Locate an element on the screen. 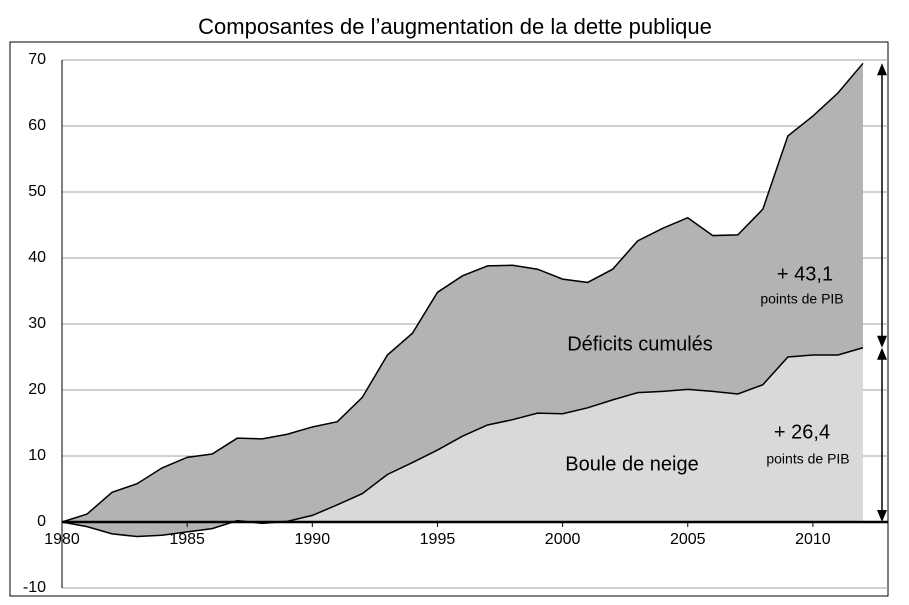 The image size is (909, 605). y-tick-label: 0 is located at coordinates (41, 521).